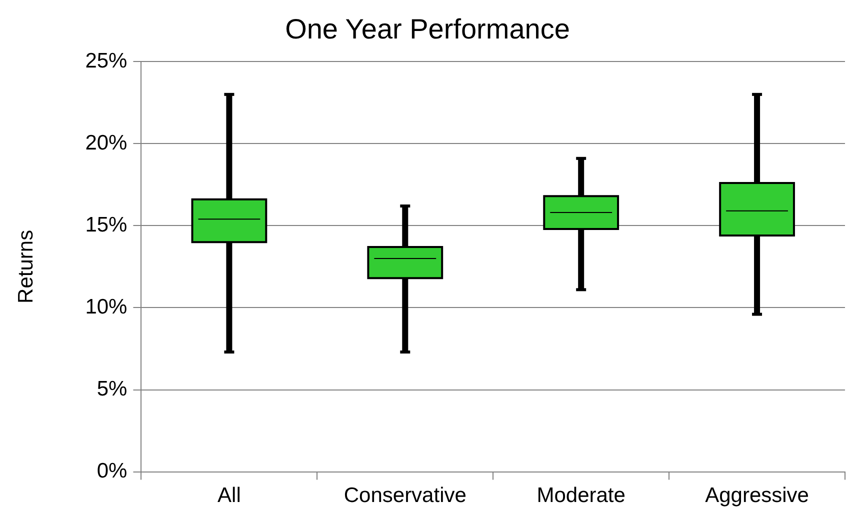 Image resolution: width=847 pixels, height=517 pixels. I want to click on y-tick-label: 5%, so click(112, 389).